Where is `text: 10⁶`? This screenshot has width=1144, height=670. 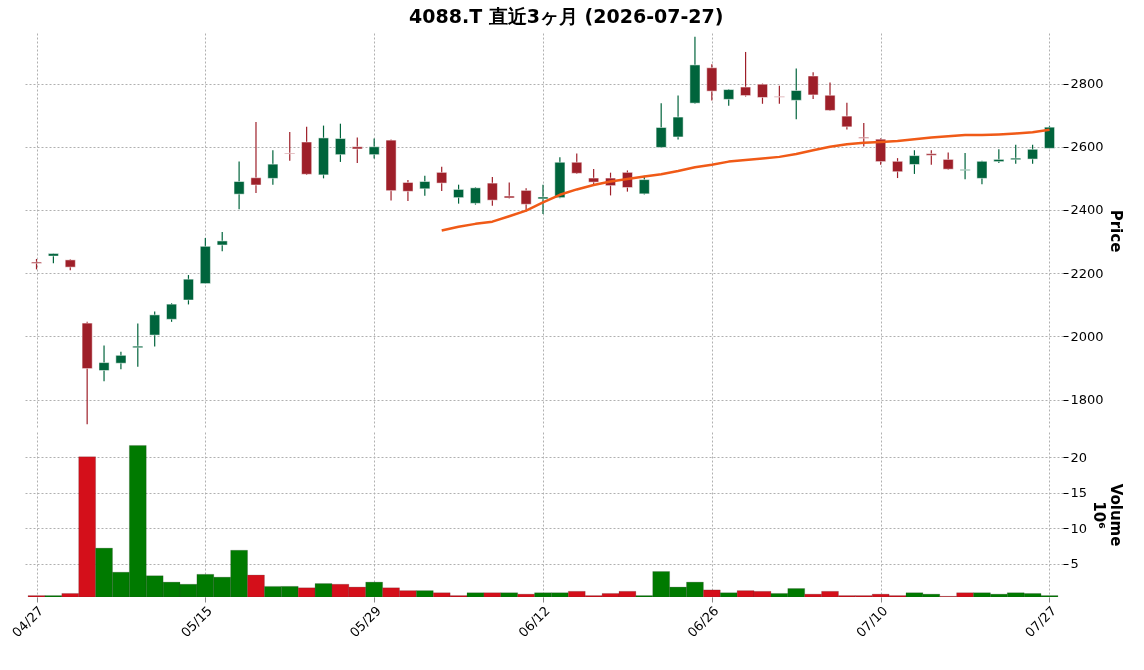
text: 10⁶ is located at coordinates (1099, 515).